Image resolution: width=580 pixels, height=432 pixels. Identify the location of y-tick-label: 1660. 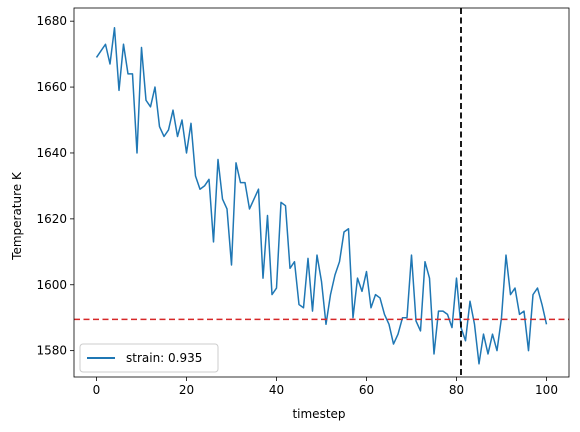
(51, 87).